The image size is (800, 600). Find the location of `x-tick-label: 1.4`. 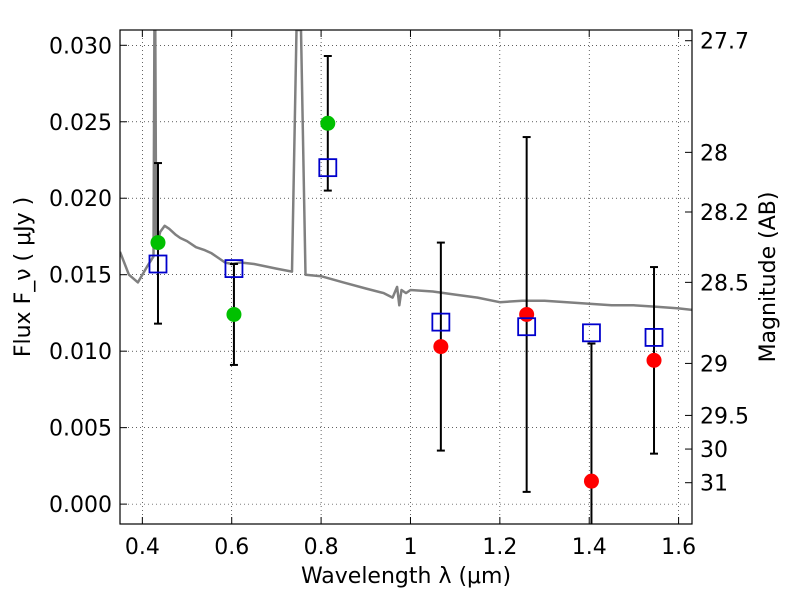

x-tick-label: 1.4 is located at coordinates (589, 547).